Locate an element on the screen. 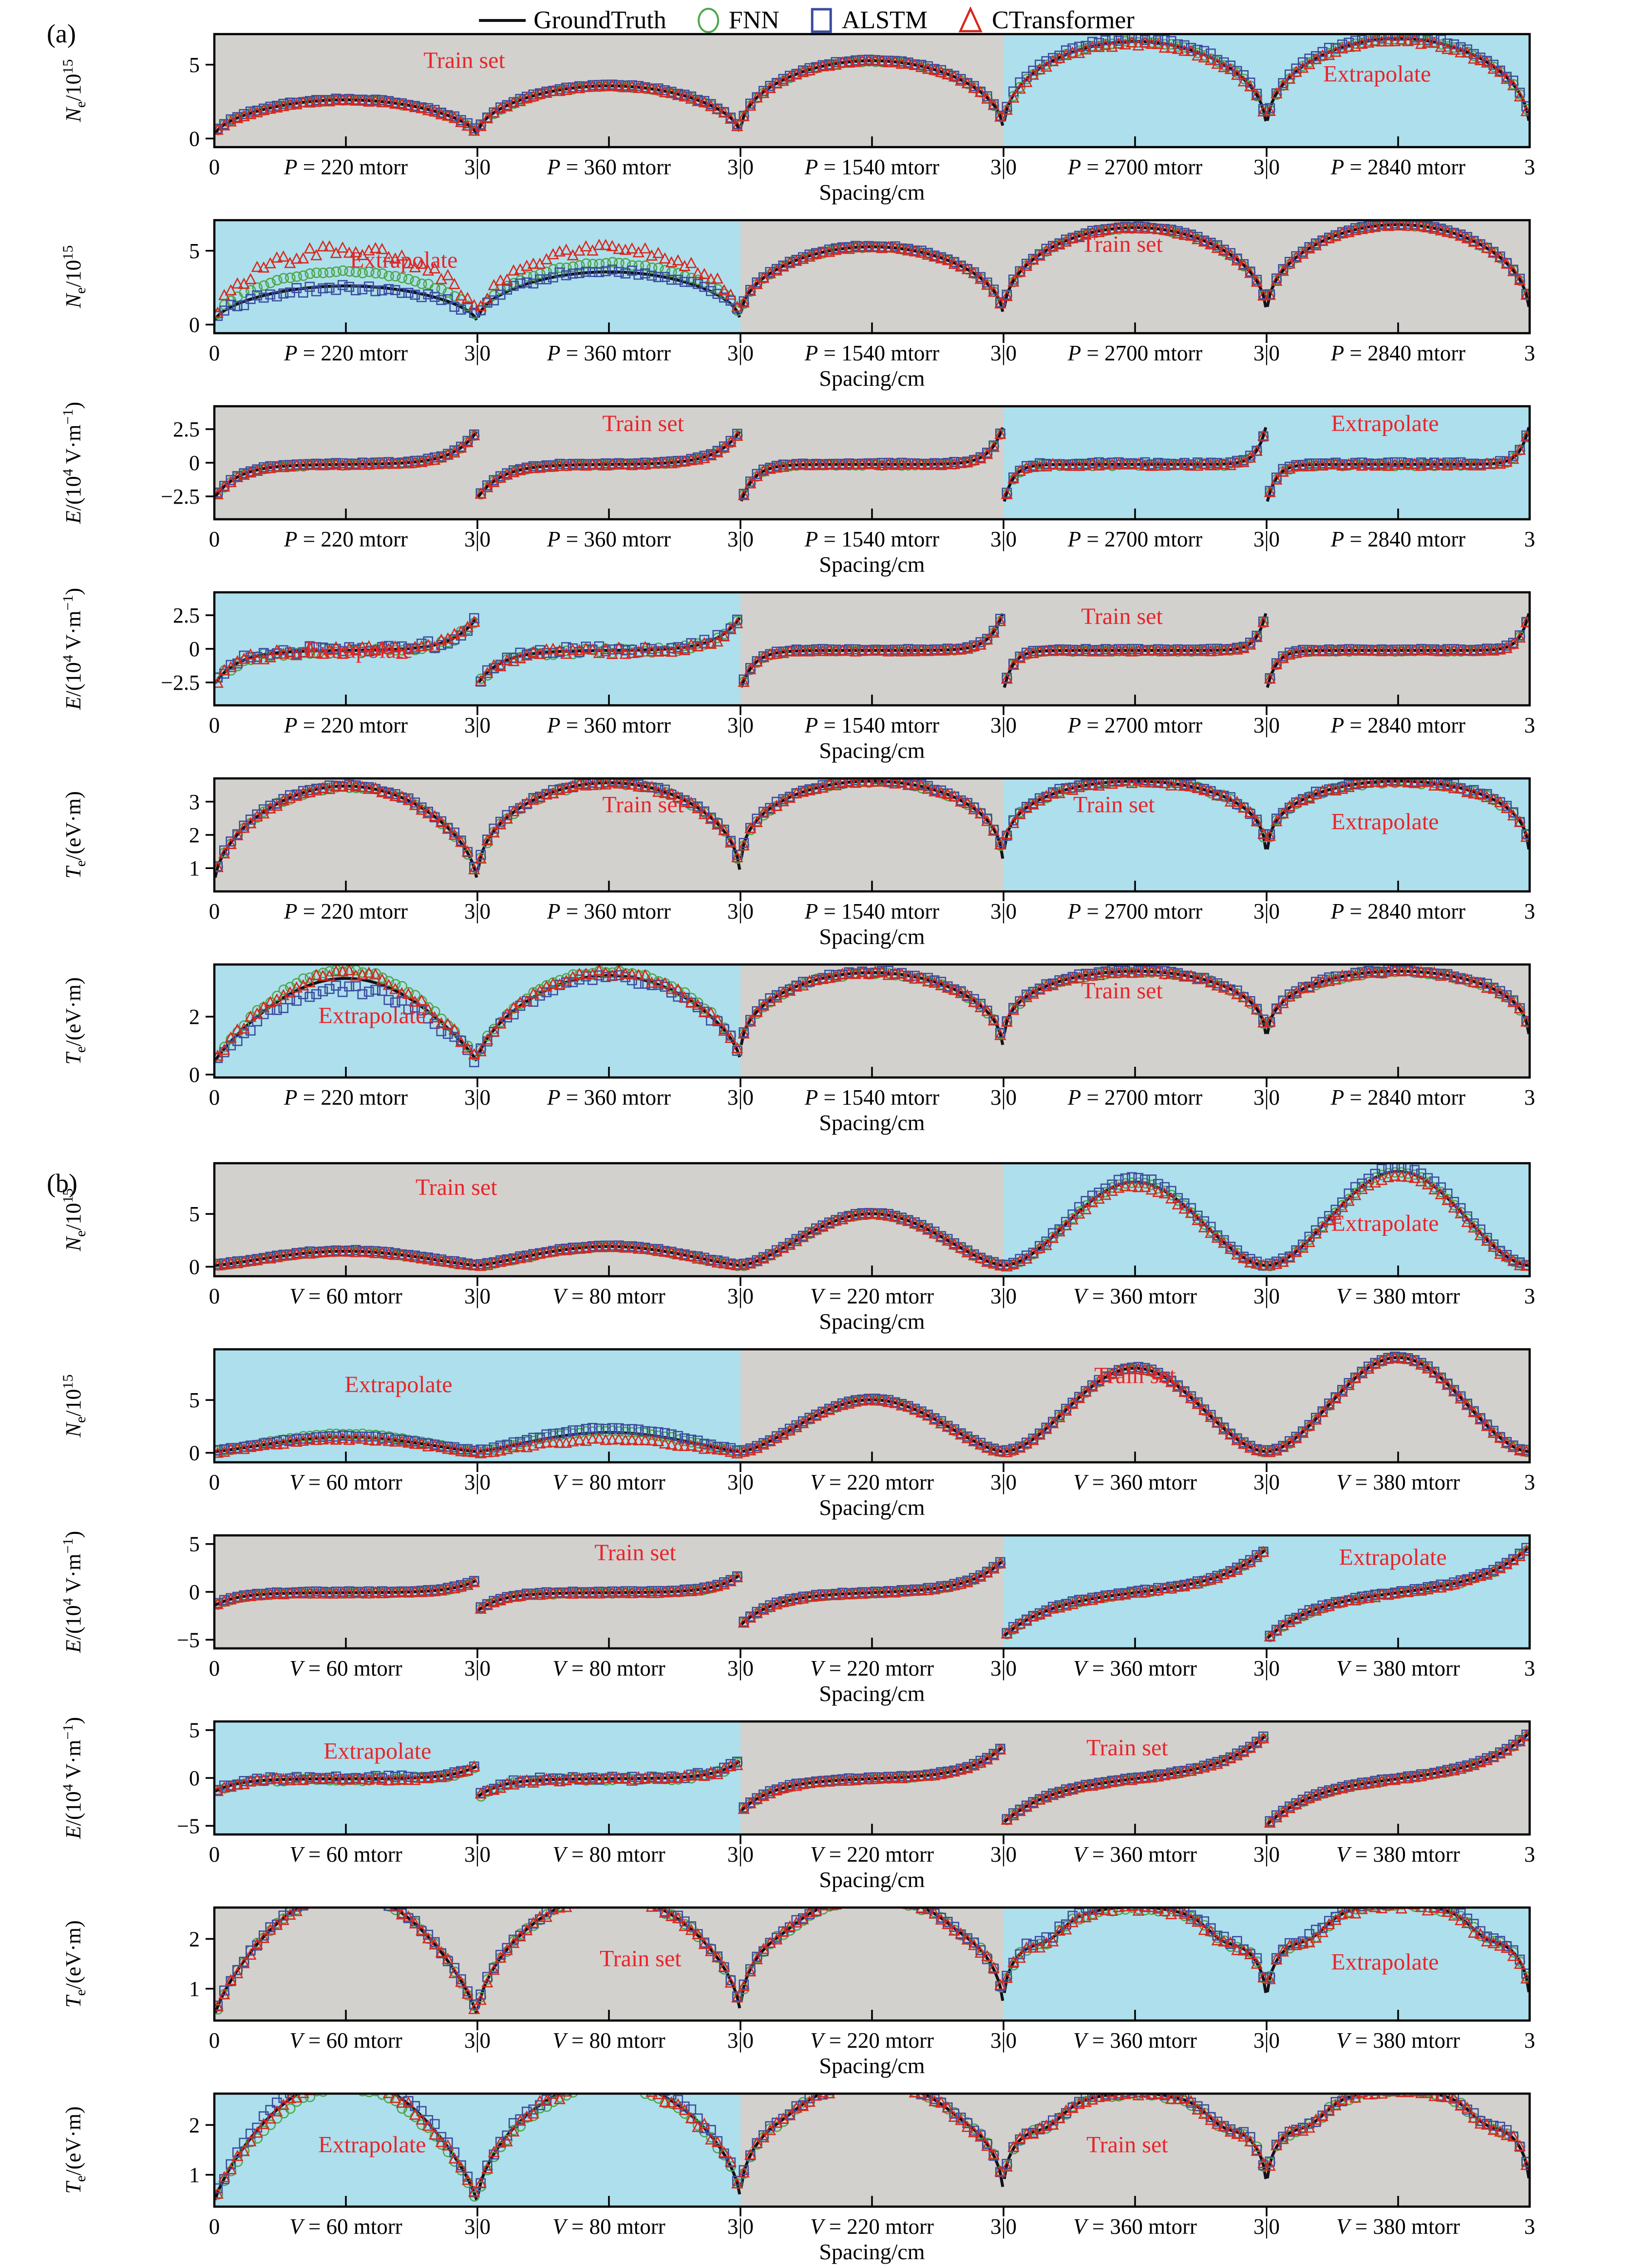  y-tick-label: 1 is located at coordinates (195, 1989).